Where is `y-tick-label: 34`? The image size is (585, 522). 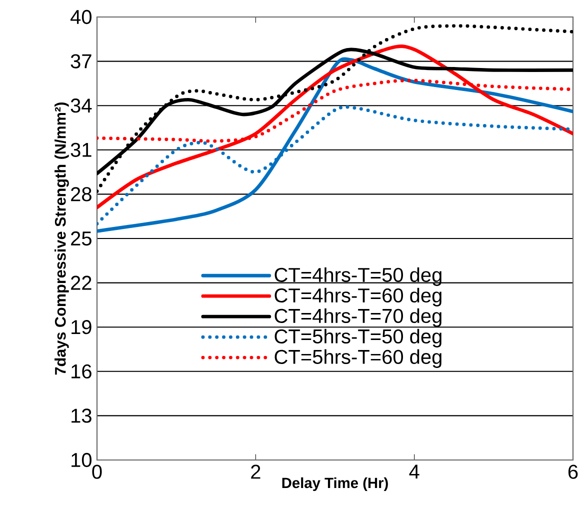 y-tick-label: 34 is located at coordinates (81, 105).